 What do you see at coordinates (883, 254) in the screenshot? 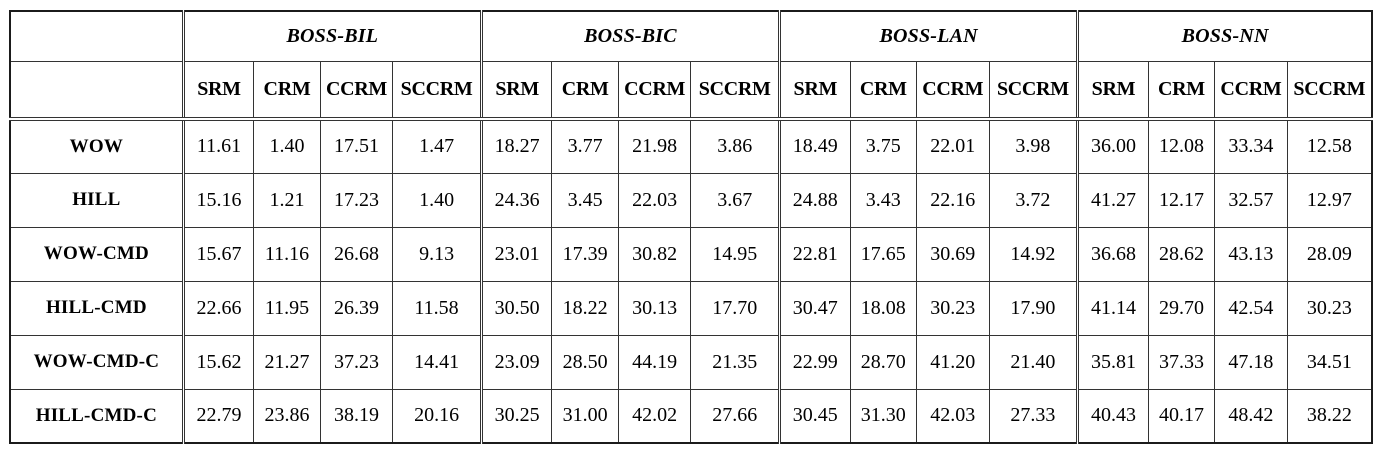
I see `data-cell: 17.65` at bounding box center [883, 254].